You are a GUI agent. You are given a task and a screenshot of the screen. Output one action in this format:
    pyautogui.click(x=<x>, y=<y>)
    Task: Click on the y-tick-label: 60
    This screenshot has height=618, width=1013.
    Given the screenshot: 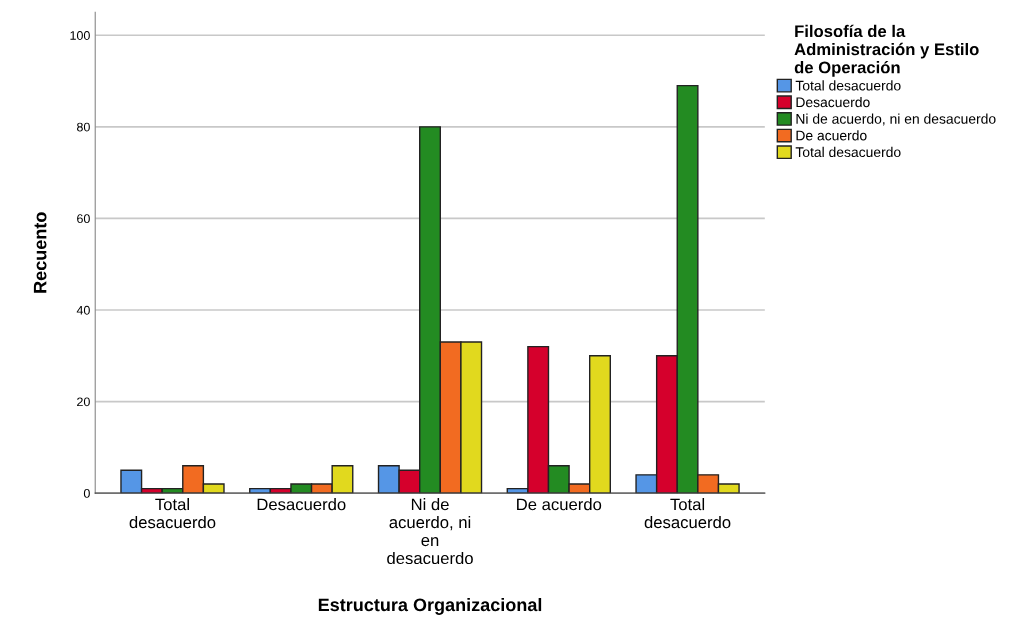 What is the action you would take?
    pyautogui.click(x=83, y=219)
    